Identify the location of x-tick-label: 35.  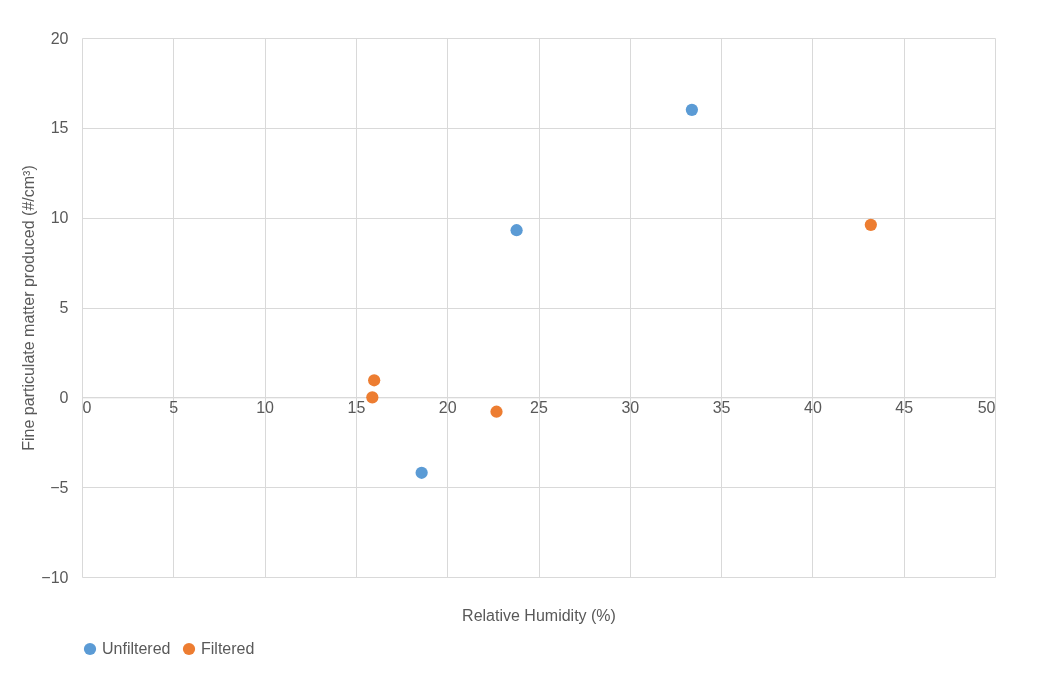
(721, 407).